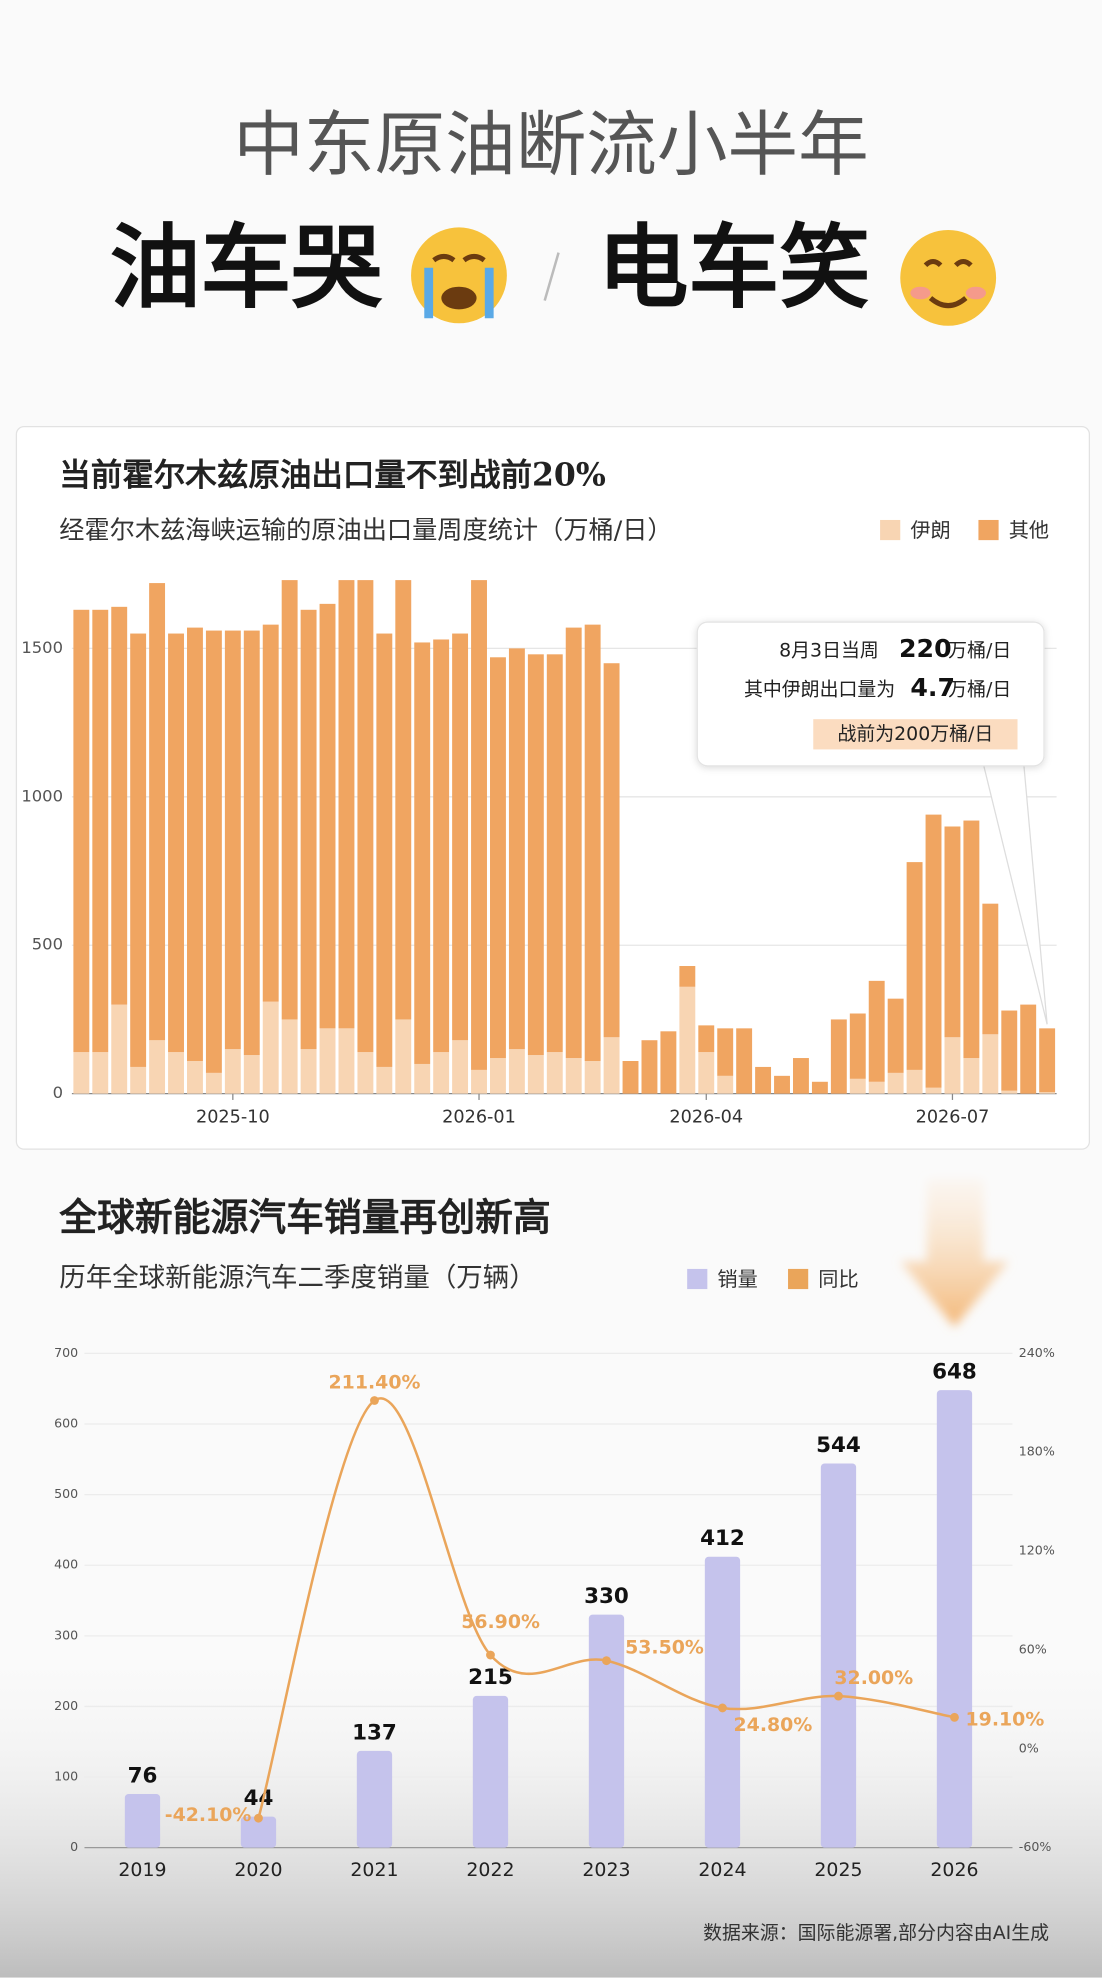  I want to click on legend-label: 销量, so click(737, 1279).